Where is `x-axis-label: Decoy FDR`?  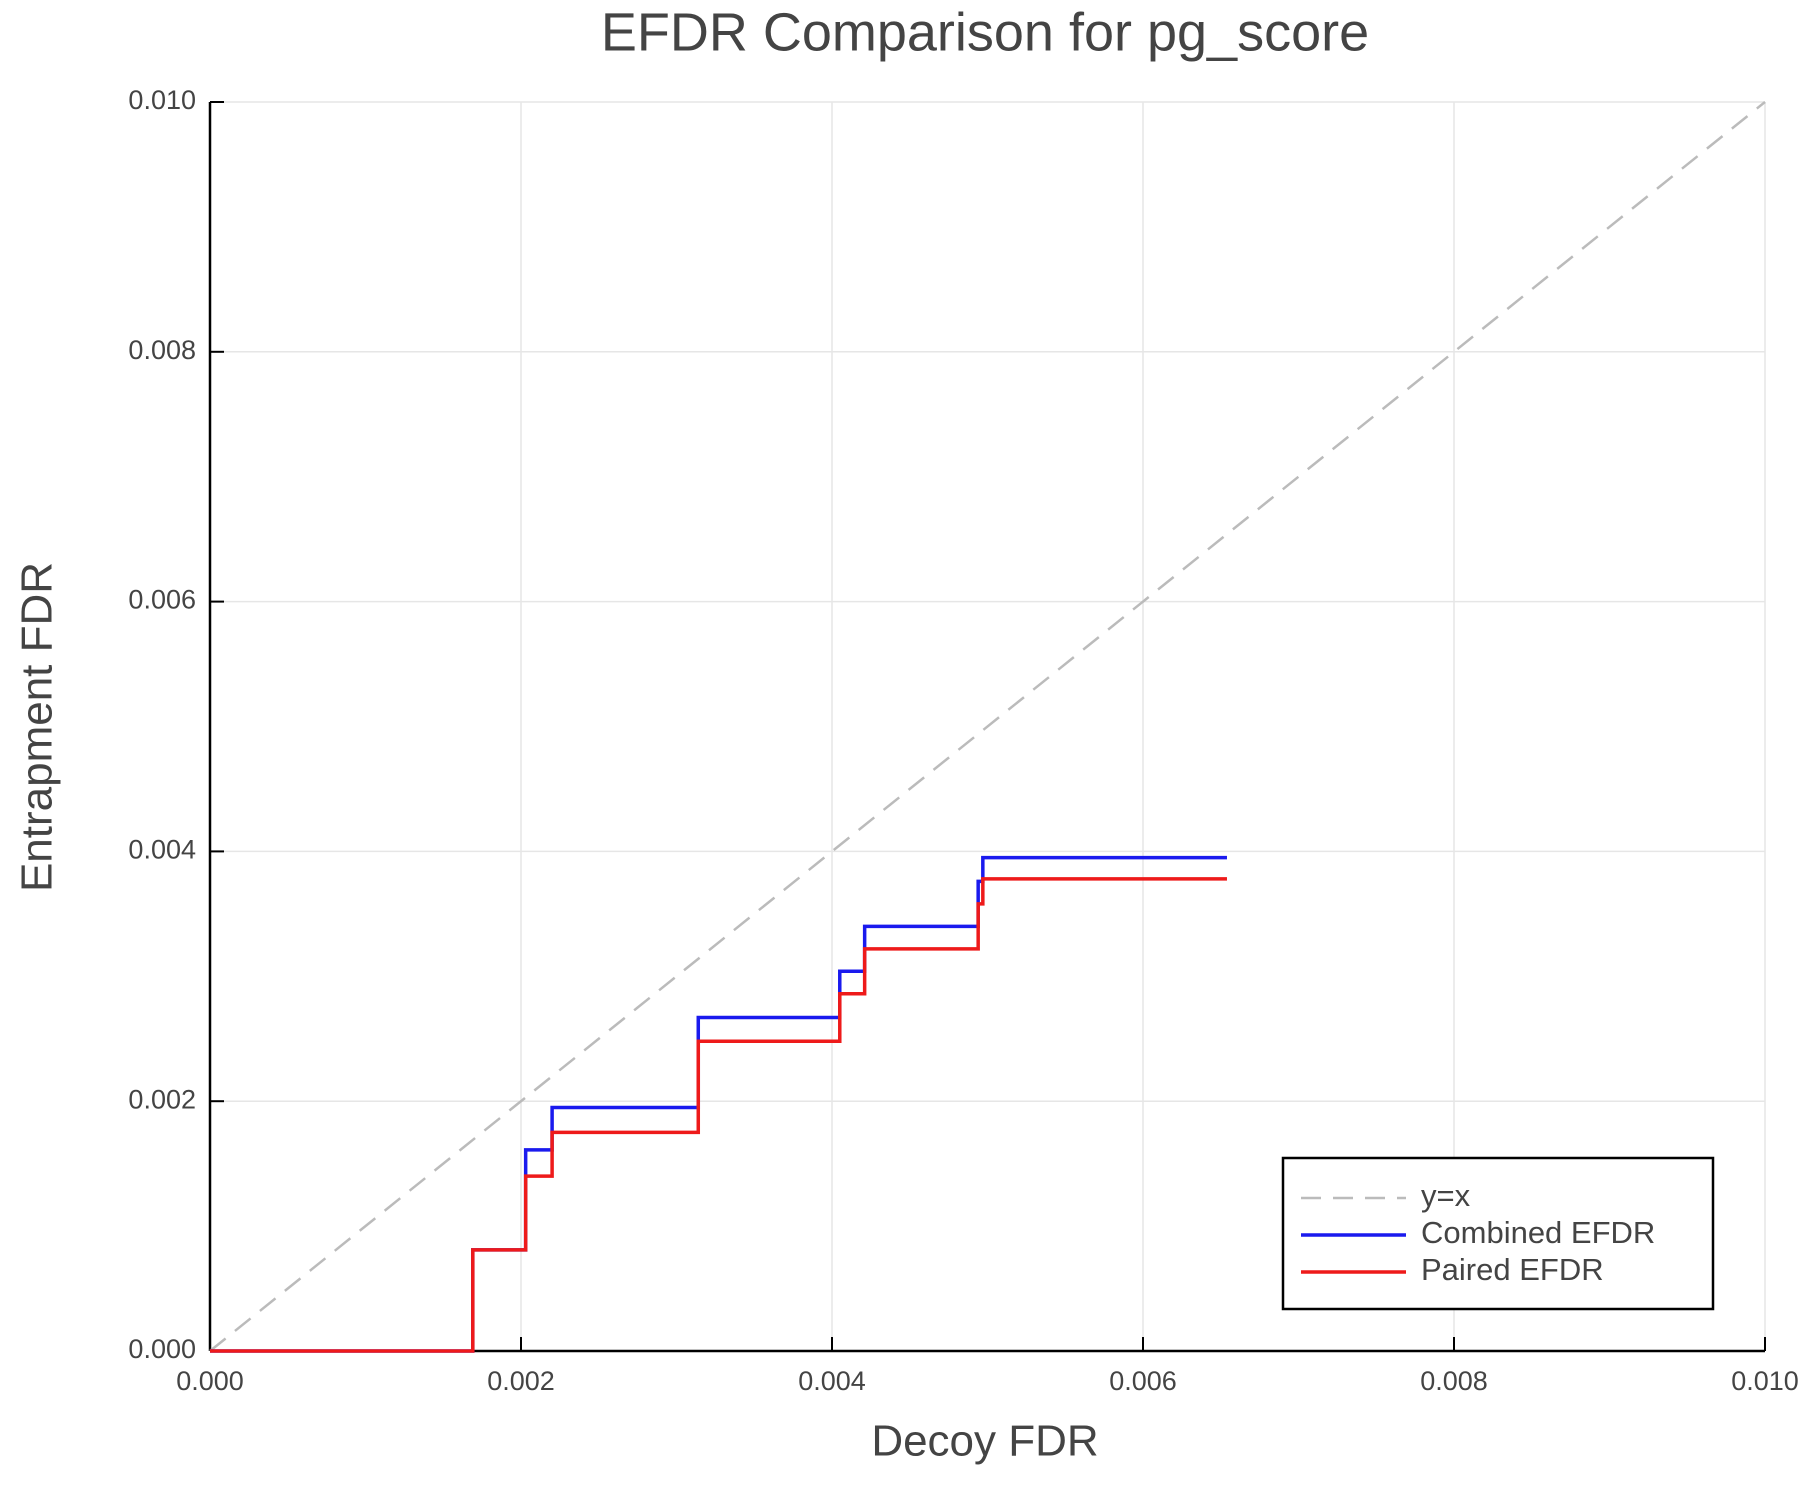 x-axis-label: Decoy FDR is located at coordinates (984, 1441).